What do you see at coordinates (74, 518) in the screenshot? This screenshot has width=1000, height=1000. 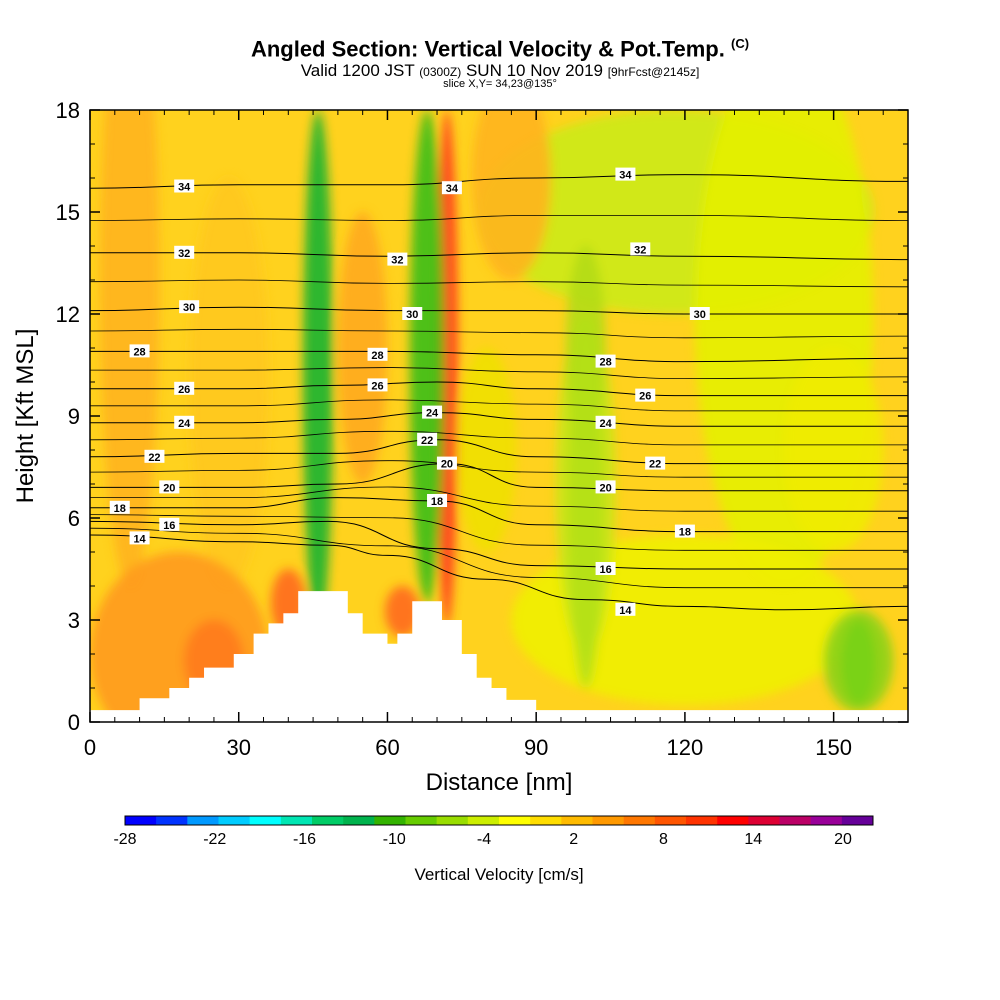 I see `y-tick-label: 6` at bounding box center [74, 518].